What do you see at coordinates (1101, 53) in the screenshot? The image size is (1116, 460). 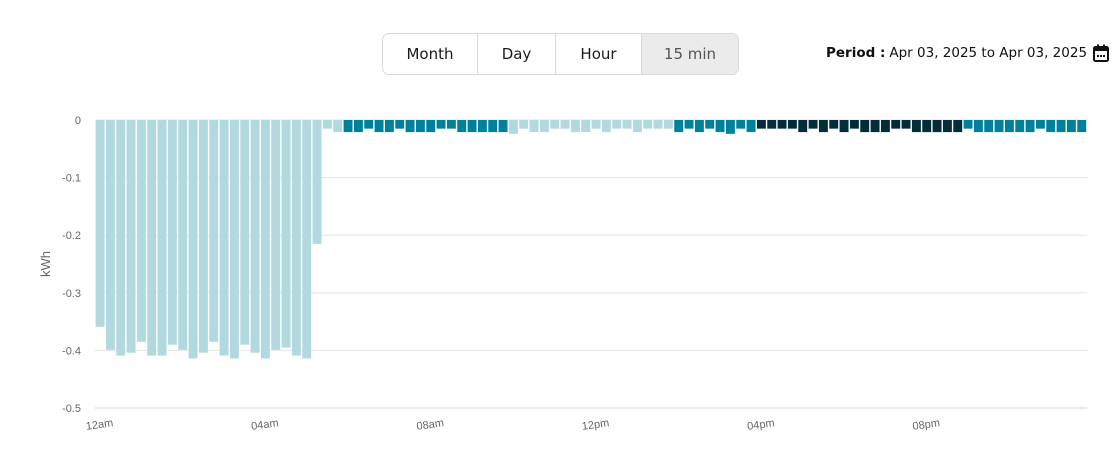 I see `calendar-icon` at bounding box center [1101, 53].